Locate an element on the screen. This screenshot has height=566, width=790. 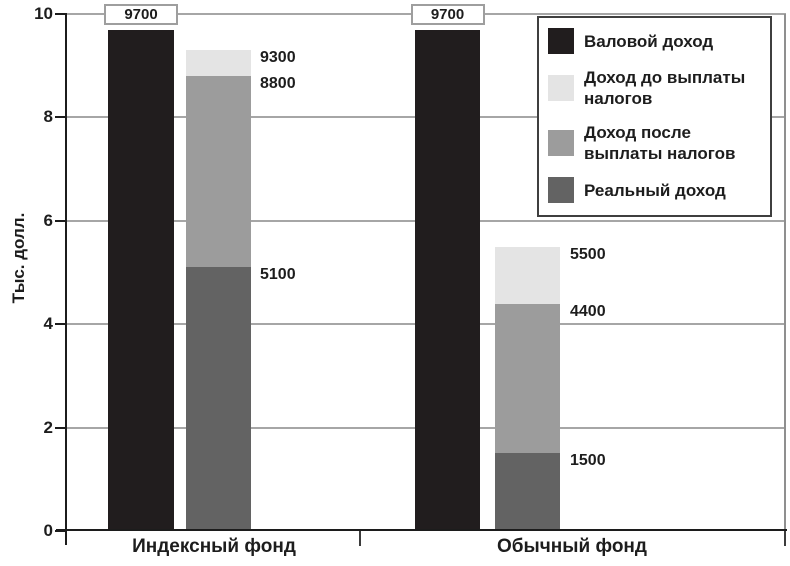
legend-label: Валовой доход is located at coordinates (649, 41).